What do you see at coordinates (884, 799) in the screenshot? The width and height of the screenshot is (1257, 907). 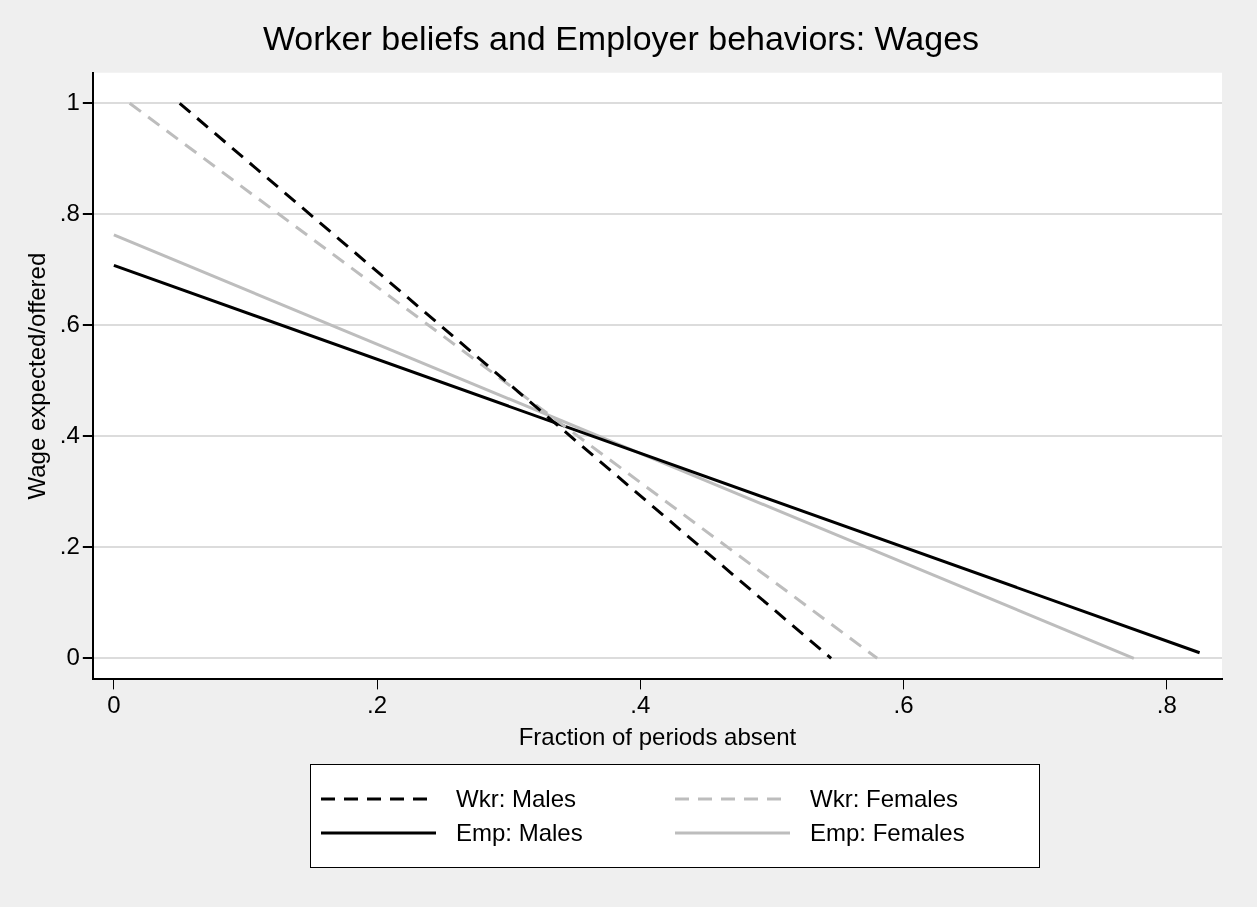 I see `legend-label: Wkr: Females` at bounding box center [884, 799].